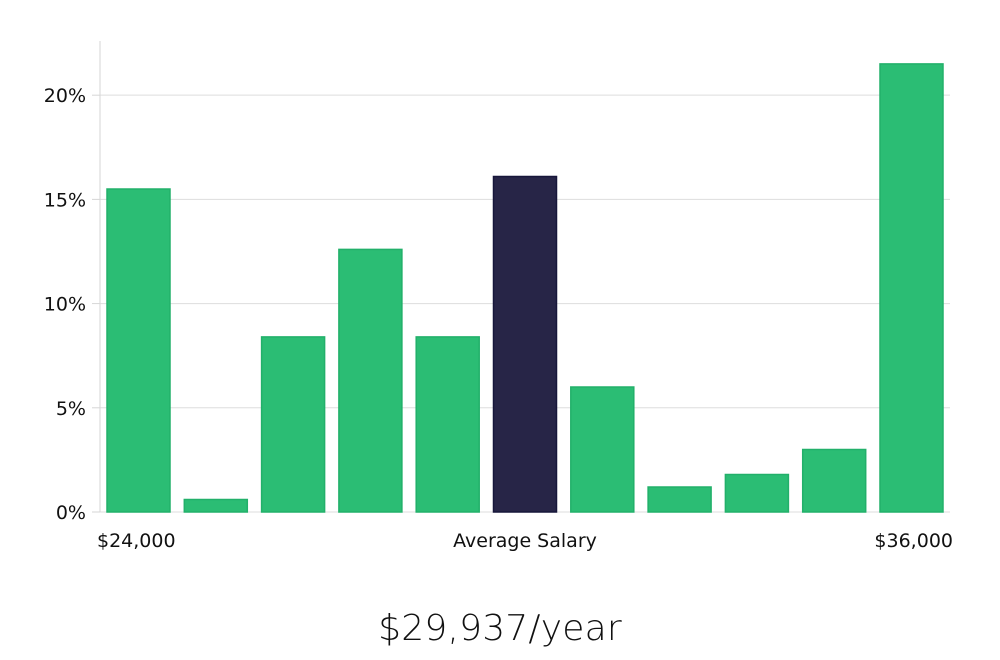 The height and width of the screenshot is (660, 1000). What do you see at coordinates (71, 409) in the screenshot?
I see `y-tick-label-5: 5%` at bounding box center [71, 409].